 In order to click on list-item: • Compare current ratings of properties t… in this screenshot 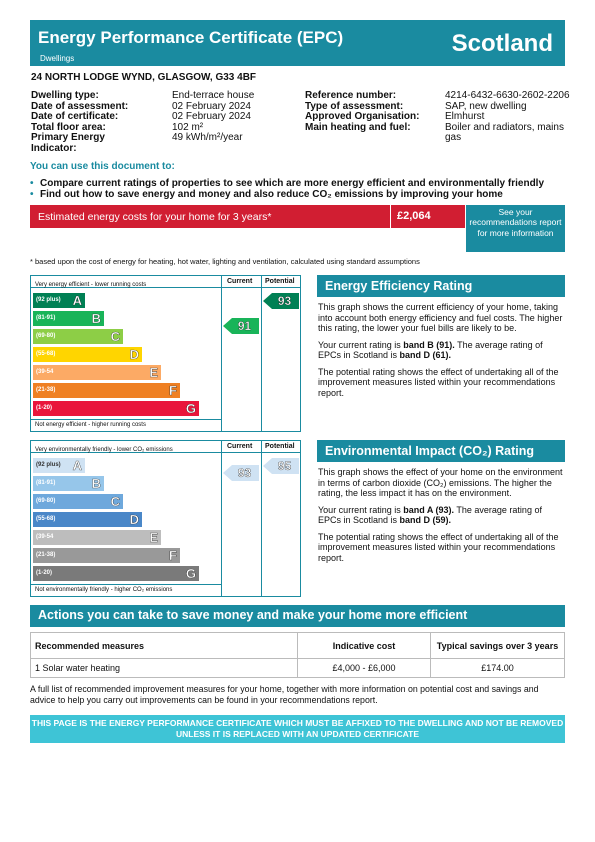, I will do `click(287, 183)`.